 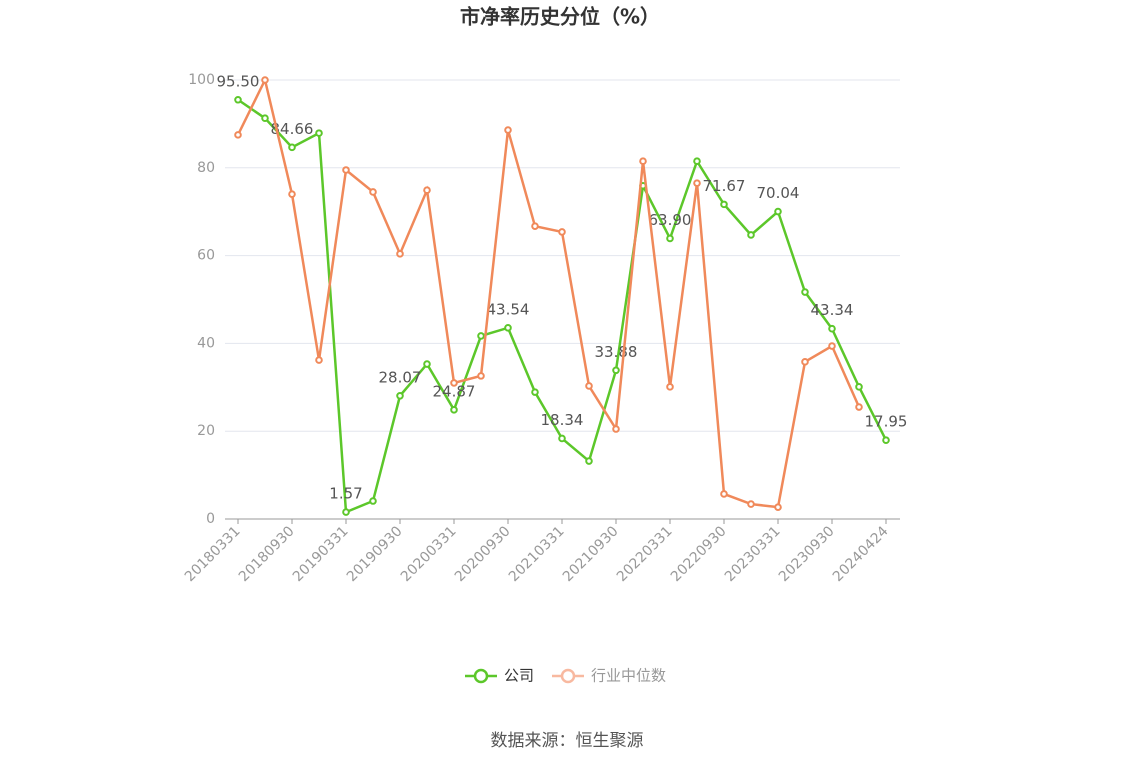 I want to click on x-tick-label: 20240424, so click(x=861, y=554).